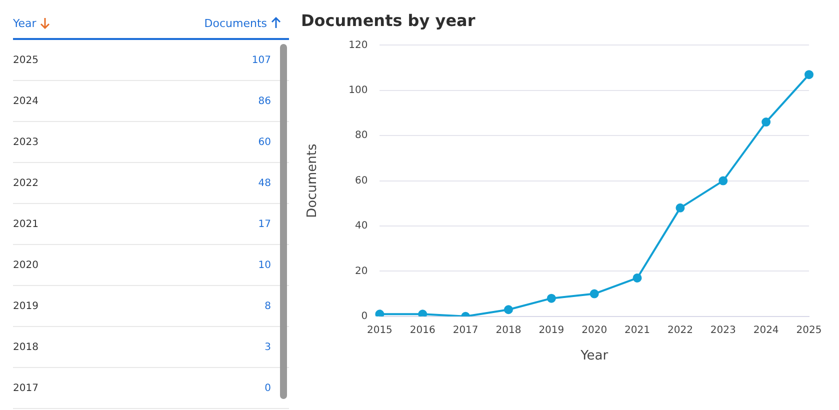  I want to click on text: 48, so click(264, 183).